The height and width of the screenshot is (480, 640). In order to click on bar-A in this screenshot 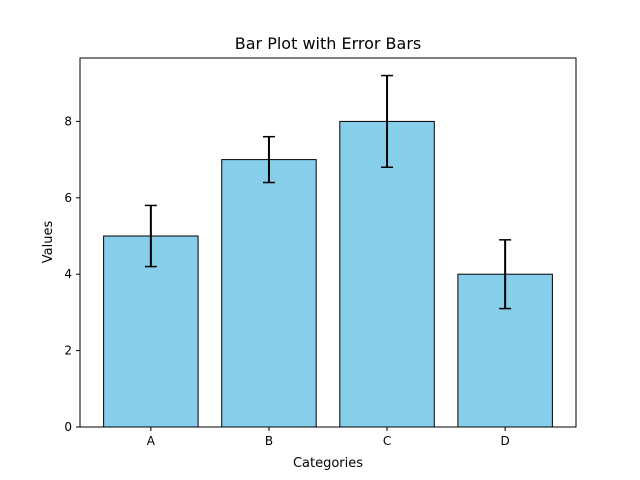, I will do `click(151, 331)`.